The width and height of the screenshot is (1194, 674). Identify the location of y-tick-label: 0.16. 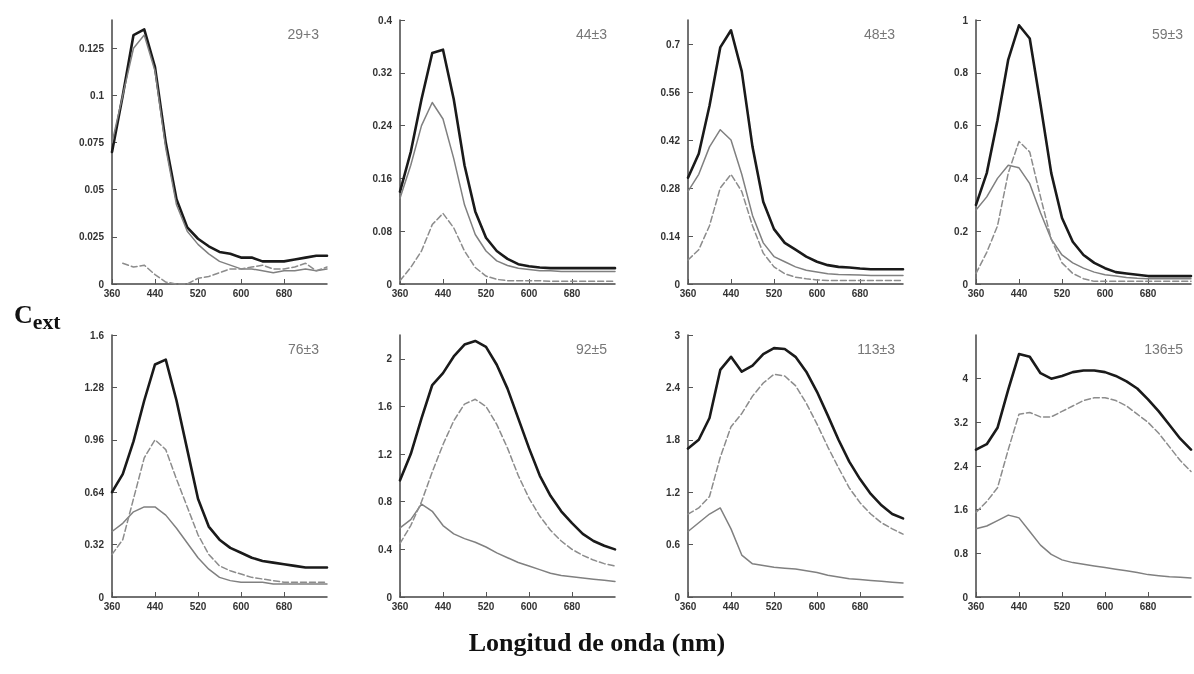
(382, 178).